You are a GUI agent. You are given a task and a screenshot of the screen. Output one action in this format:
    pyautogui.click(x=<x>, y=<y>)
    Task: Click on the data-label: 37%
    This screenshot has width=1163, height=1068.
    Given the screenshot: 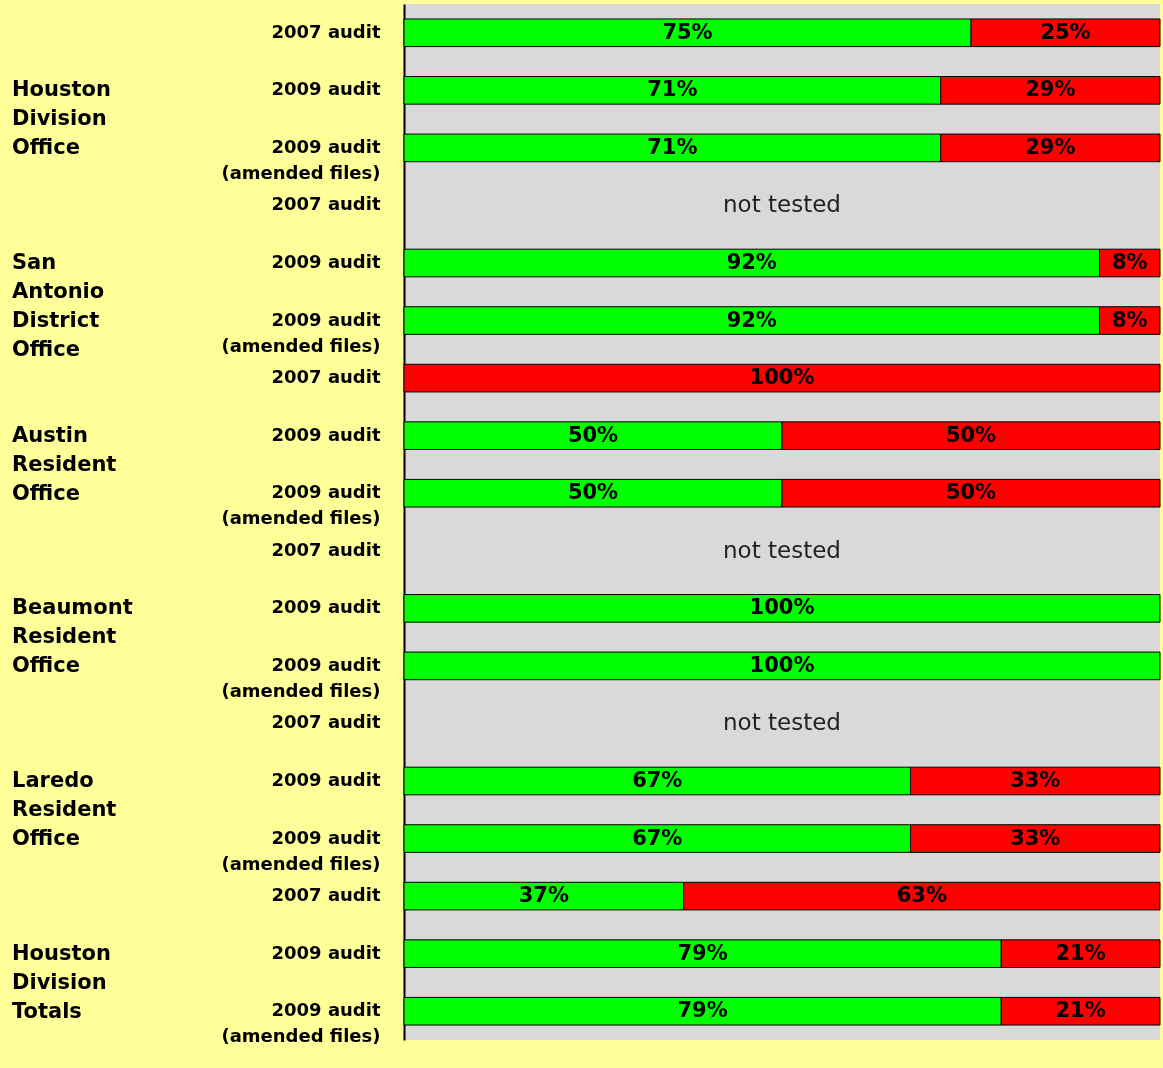 What is the action you would take?
    pyautogui.click(x=543, y=895)
    